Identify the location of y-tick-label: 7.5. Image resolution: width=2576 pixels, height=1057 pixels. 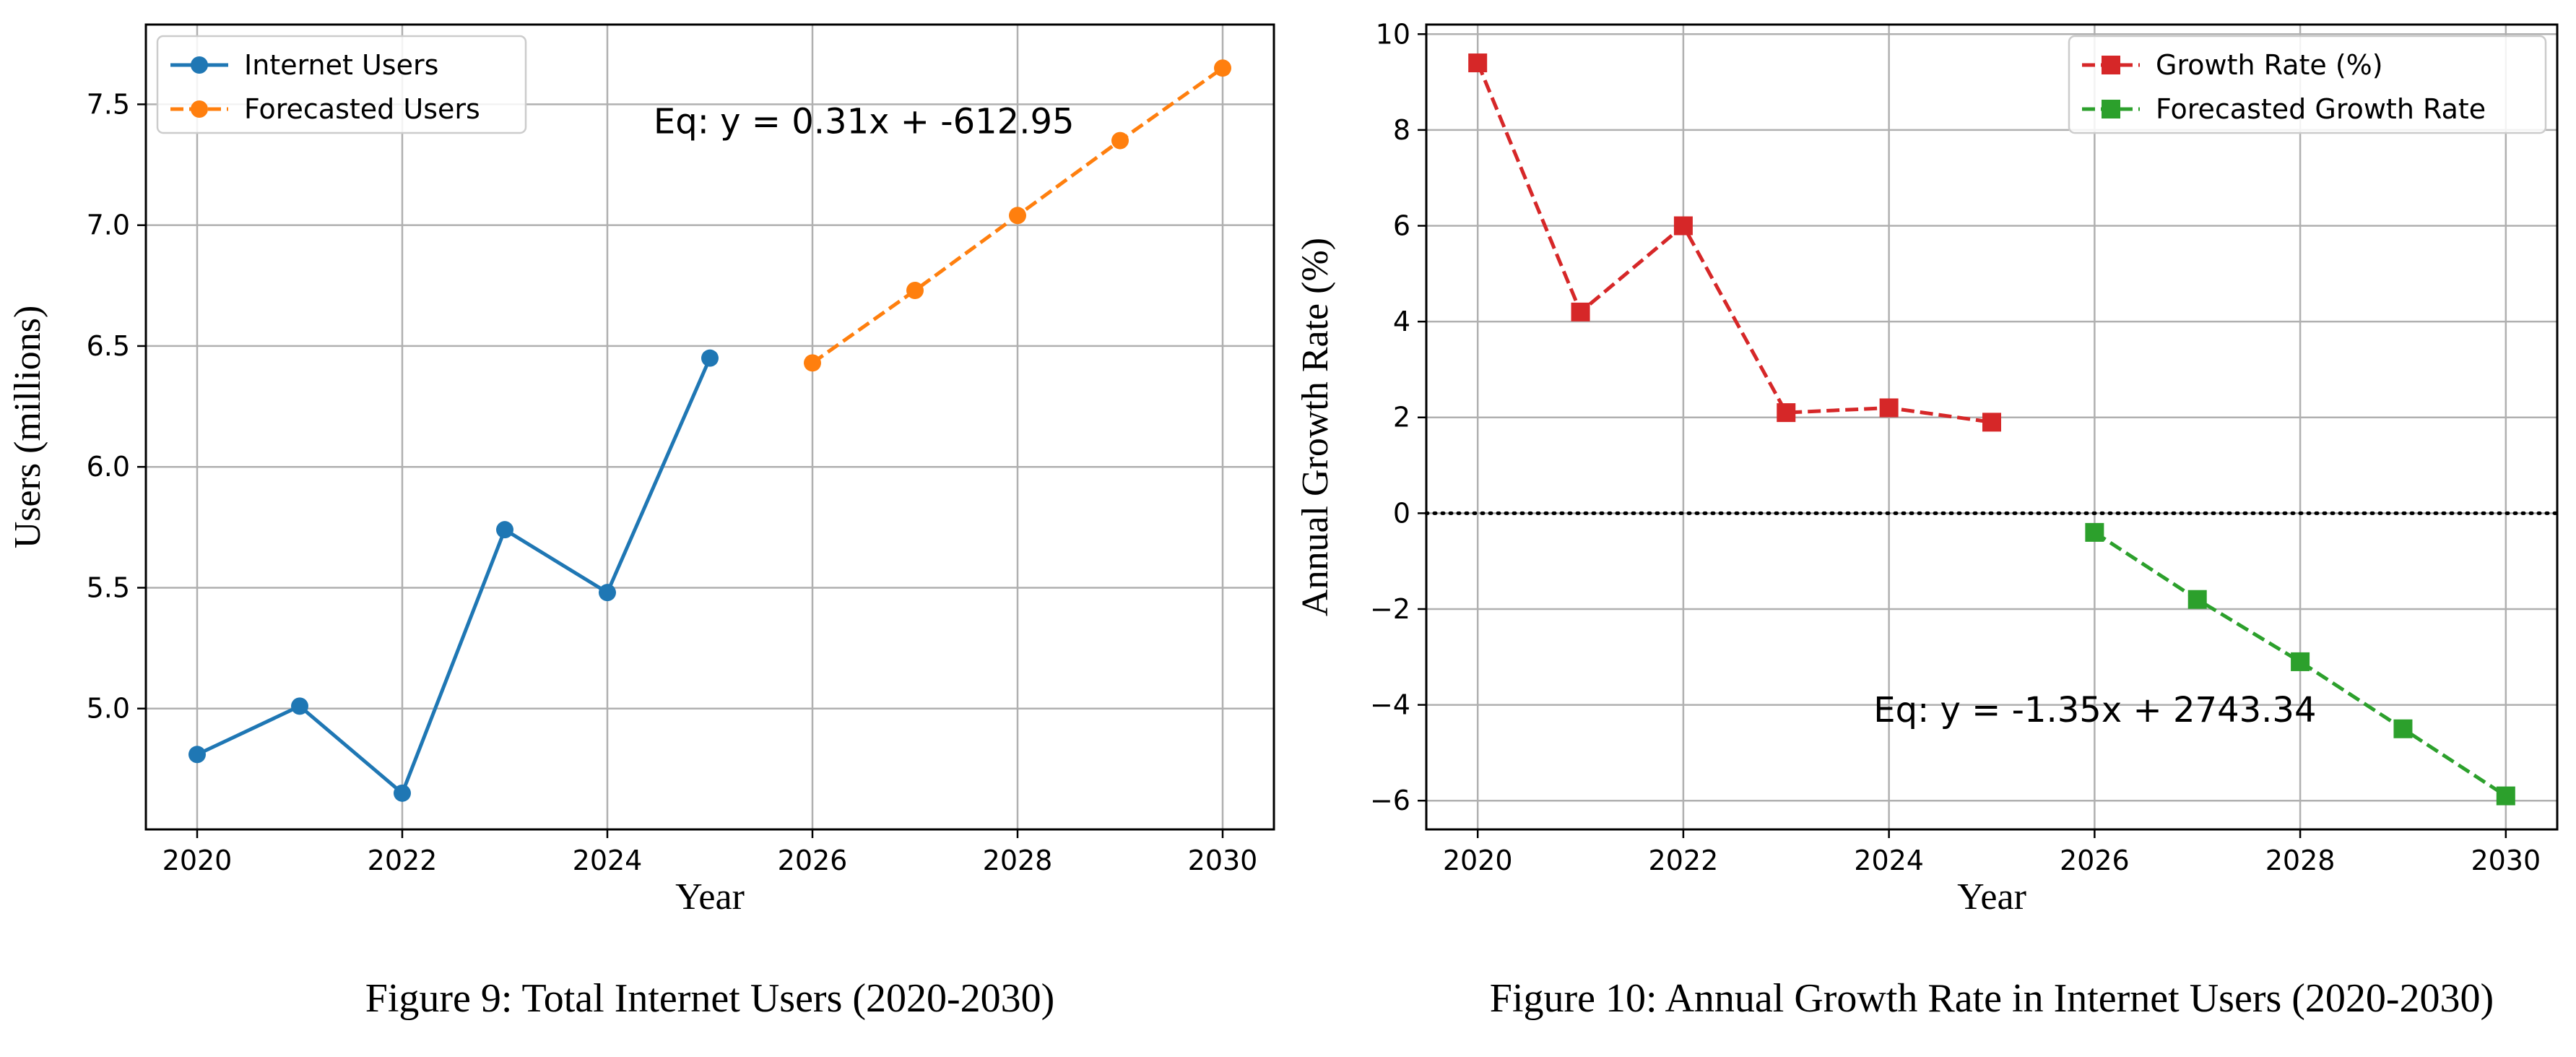
(108, 104).